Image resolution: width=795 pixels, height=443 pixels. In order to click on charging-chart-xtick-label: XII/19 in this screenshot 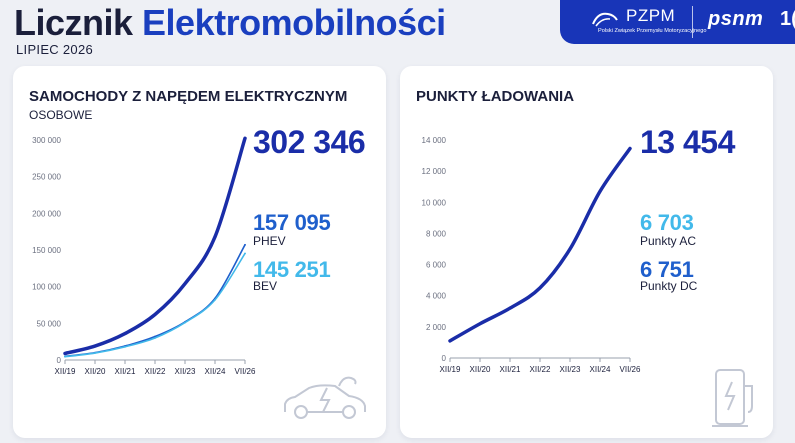, I will do `click(450, 369)`.